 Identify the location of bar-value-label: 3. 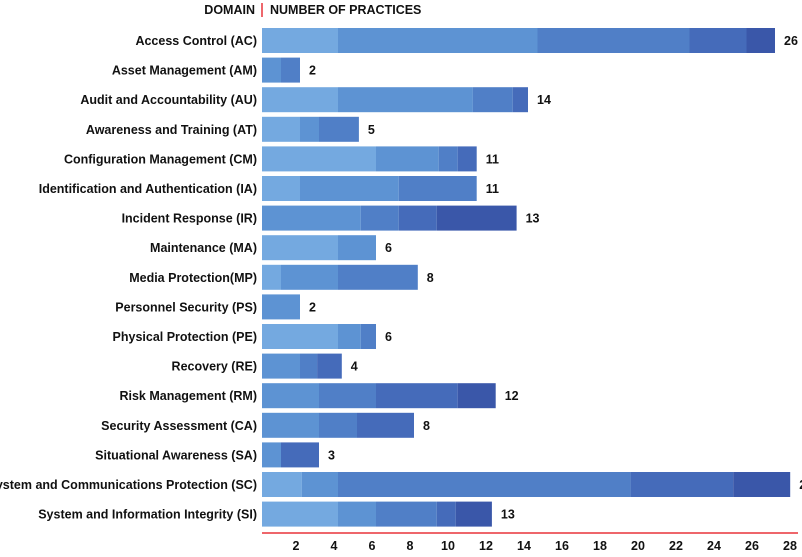
(331, 455).